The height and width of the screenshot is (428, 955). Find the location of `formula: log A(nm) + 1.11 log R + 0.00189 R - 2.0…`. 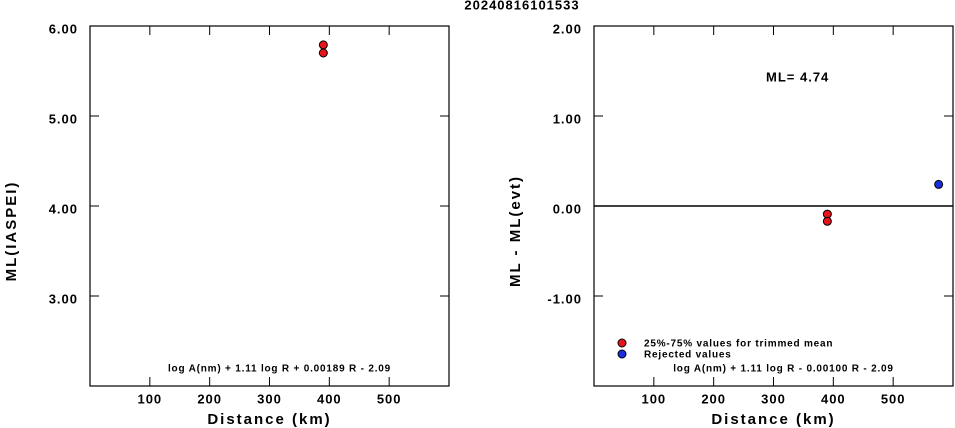

formula: log A(nm) + 1.11 log R + 0.00189 R - 2.0… is located at coordinates (279, 369).